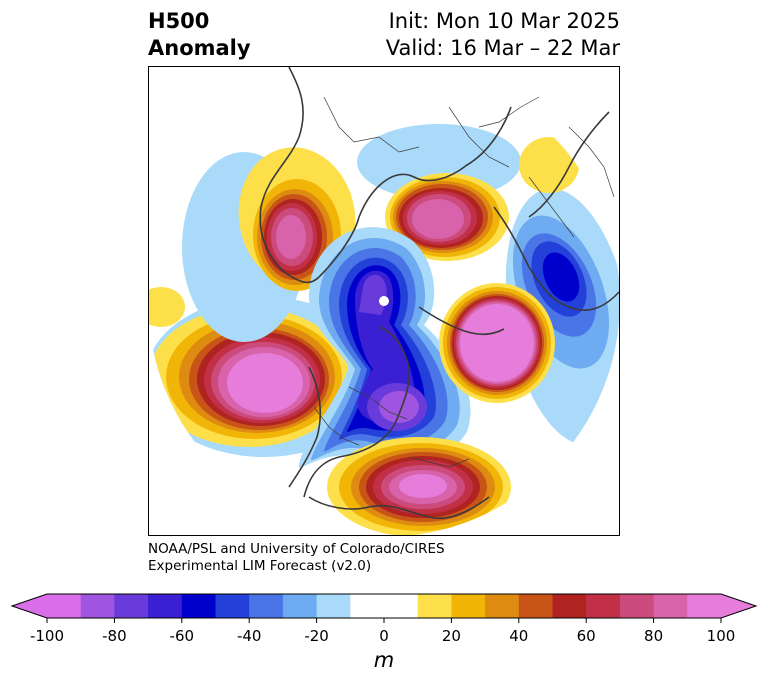 This screenshot has height=686, width=768. I want to click on colorbar-tick-label: 60, so click(586, 636).